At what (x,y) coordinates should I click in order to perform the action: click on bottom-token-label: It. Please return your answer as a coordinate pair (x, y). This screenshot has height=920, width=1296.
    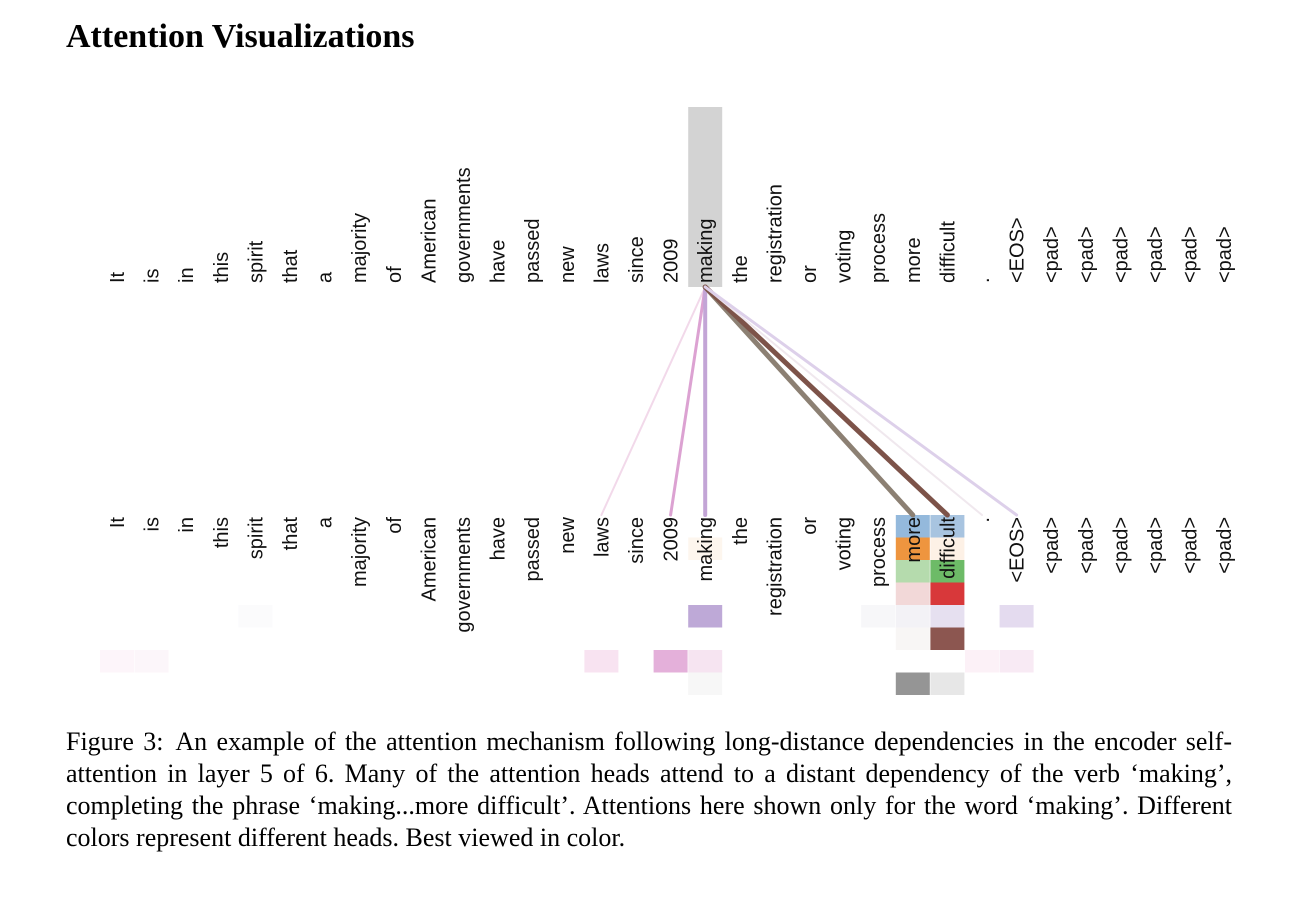
    Looking at the image, I should click on (118, 523).